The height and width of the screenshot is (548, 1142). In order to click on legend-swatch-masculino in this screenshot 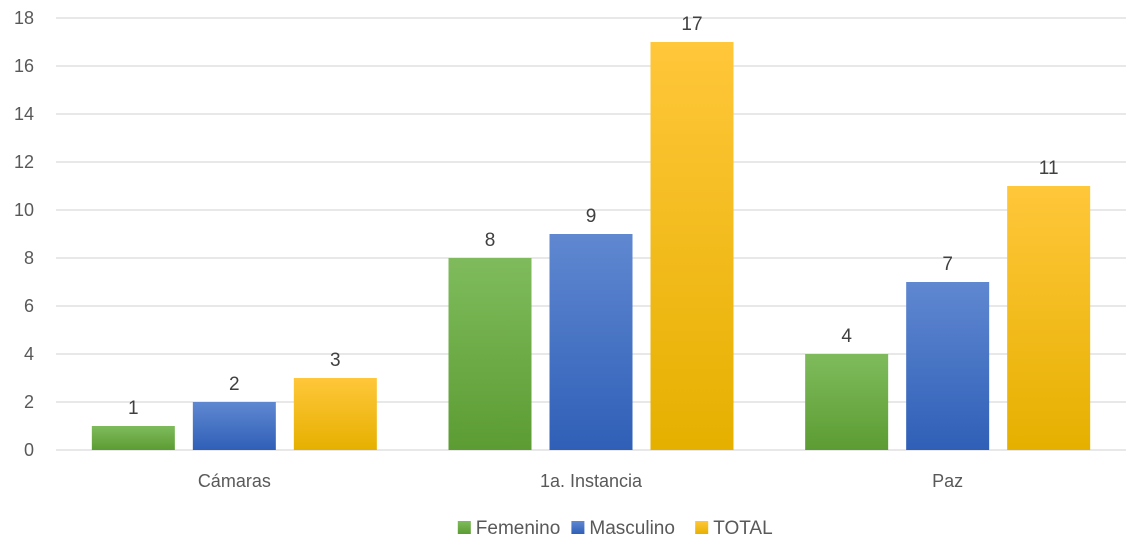, I will do `click(578, 527)`.